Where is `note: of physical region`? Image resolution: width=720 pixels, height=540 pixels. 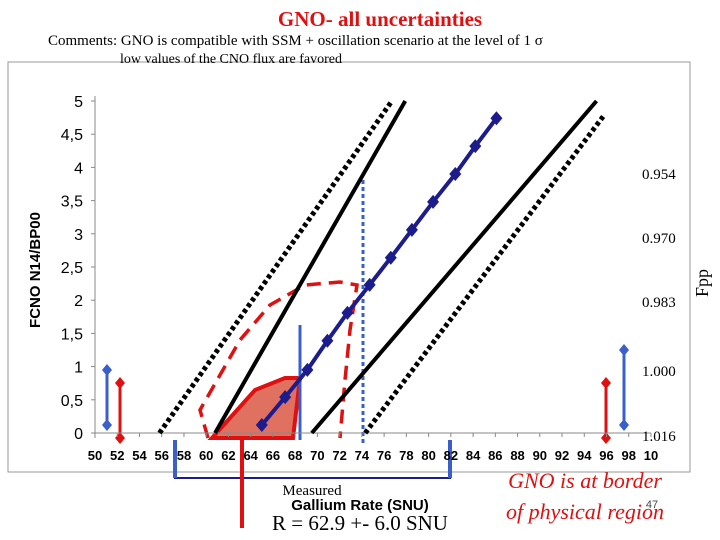 note: of physical region is located at coordinates (585, 511).